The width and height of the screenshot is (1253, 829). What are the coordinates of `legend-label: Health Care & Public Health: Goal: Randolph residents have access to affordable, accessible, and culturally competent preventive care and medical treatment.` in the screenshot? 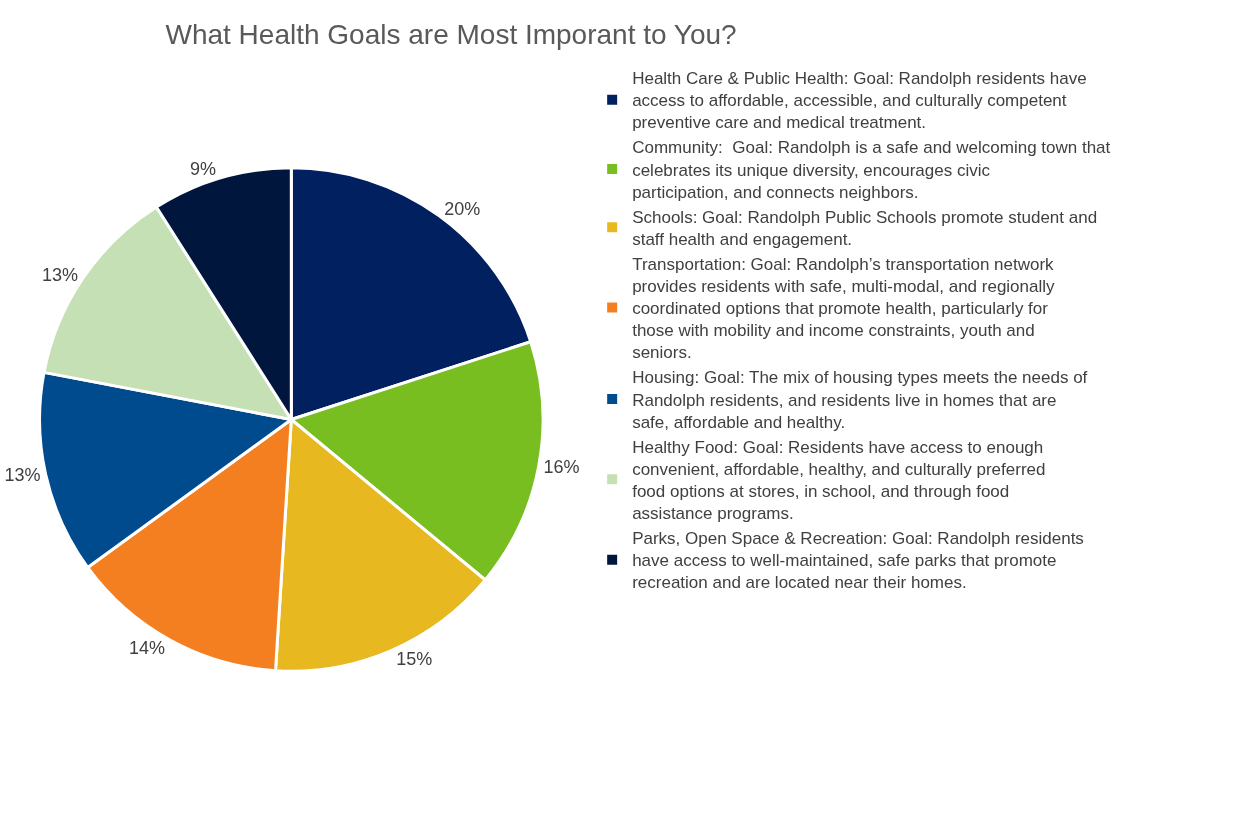 It's located at (859, 101).